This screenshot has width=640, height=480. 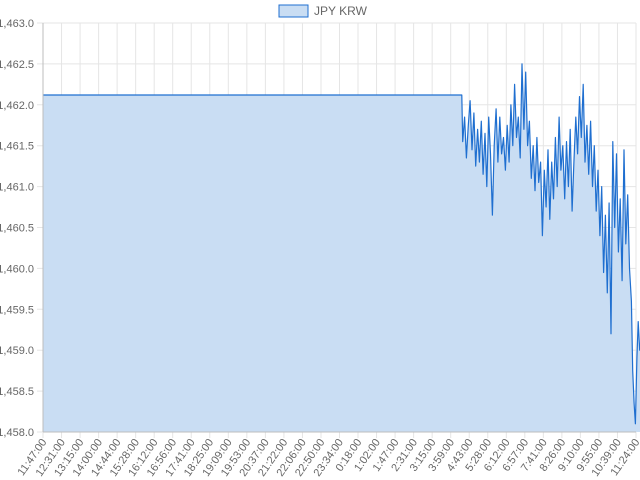 I want to click on y-tick-label: 1,458.5, so click(x=17, y=392).